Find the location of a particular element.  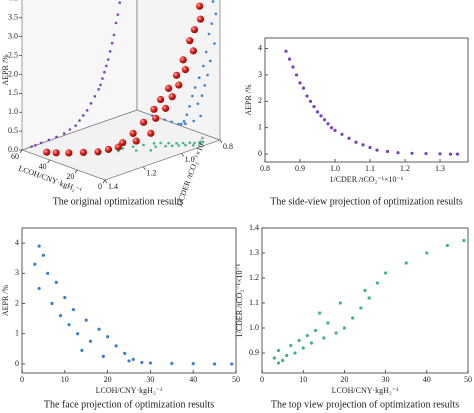

y-tick-label: 4 is located at coordinates (260, 47).